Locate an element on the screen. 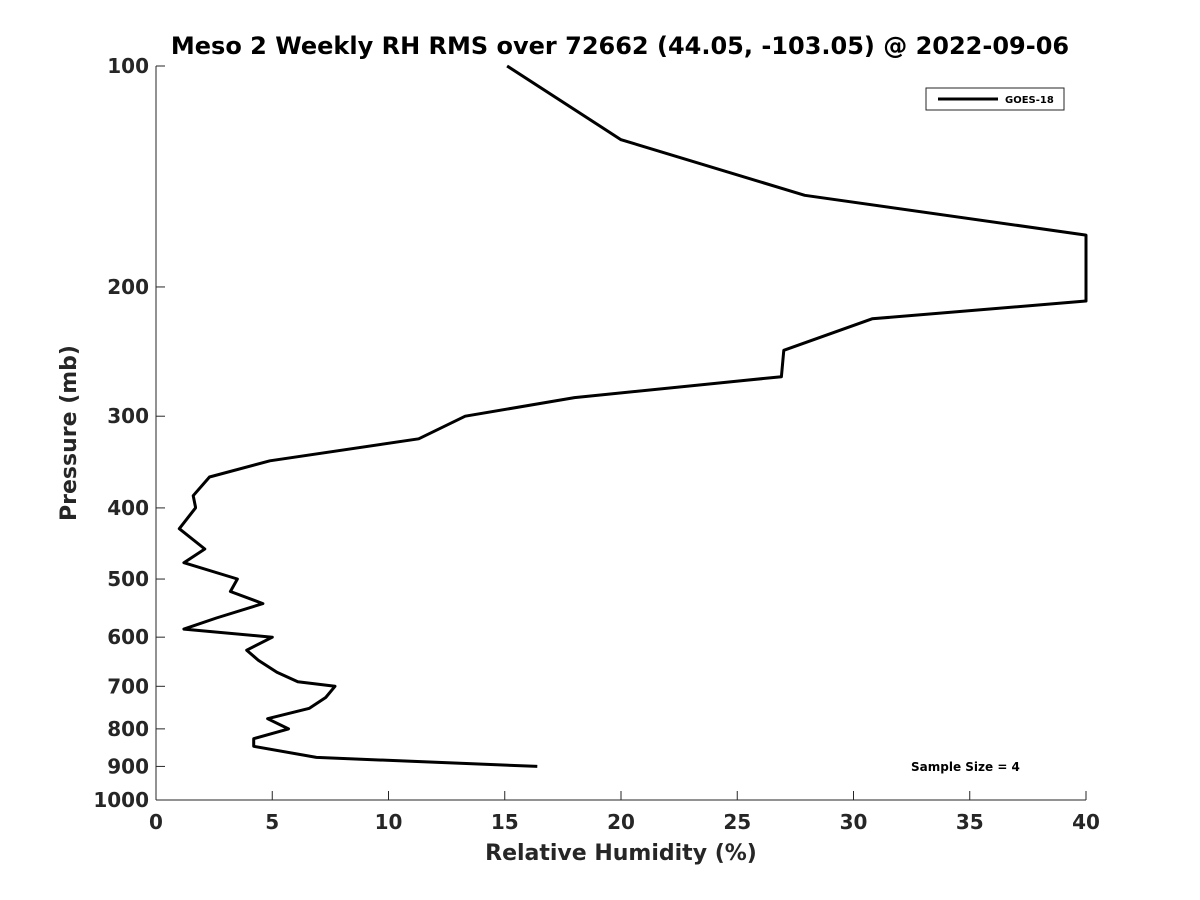 The width and height of the screenshot is (1200, 900). x-tick-label: 15 is located at coordinates (505, 822).